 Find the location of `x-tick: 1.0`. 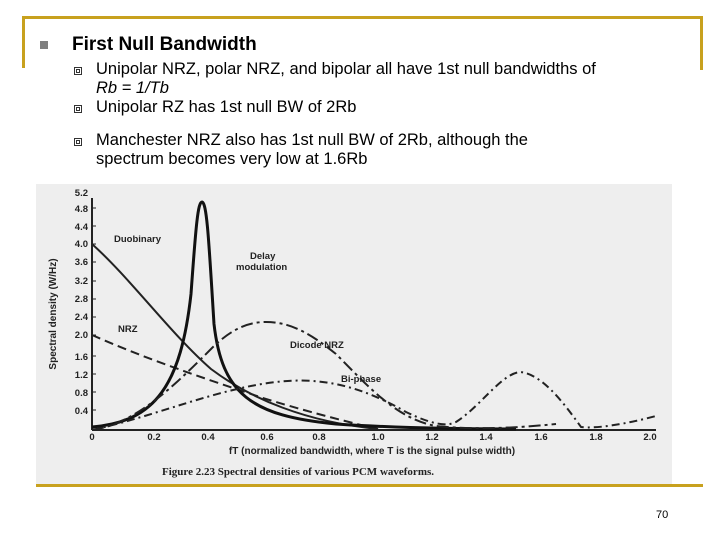

x-tick: 1.0 is located at coordinates (377, 437).